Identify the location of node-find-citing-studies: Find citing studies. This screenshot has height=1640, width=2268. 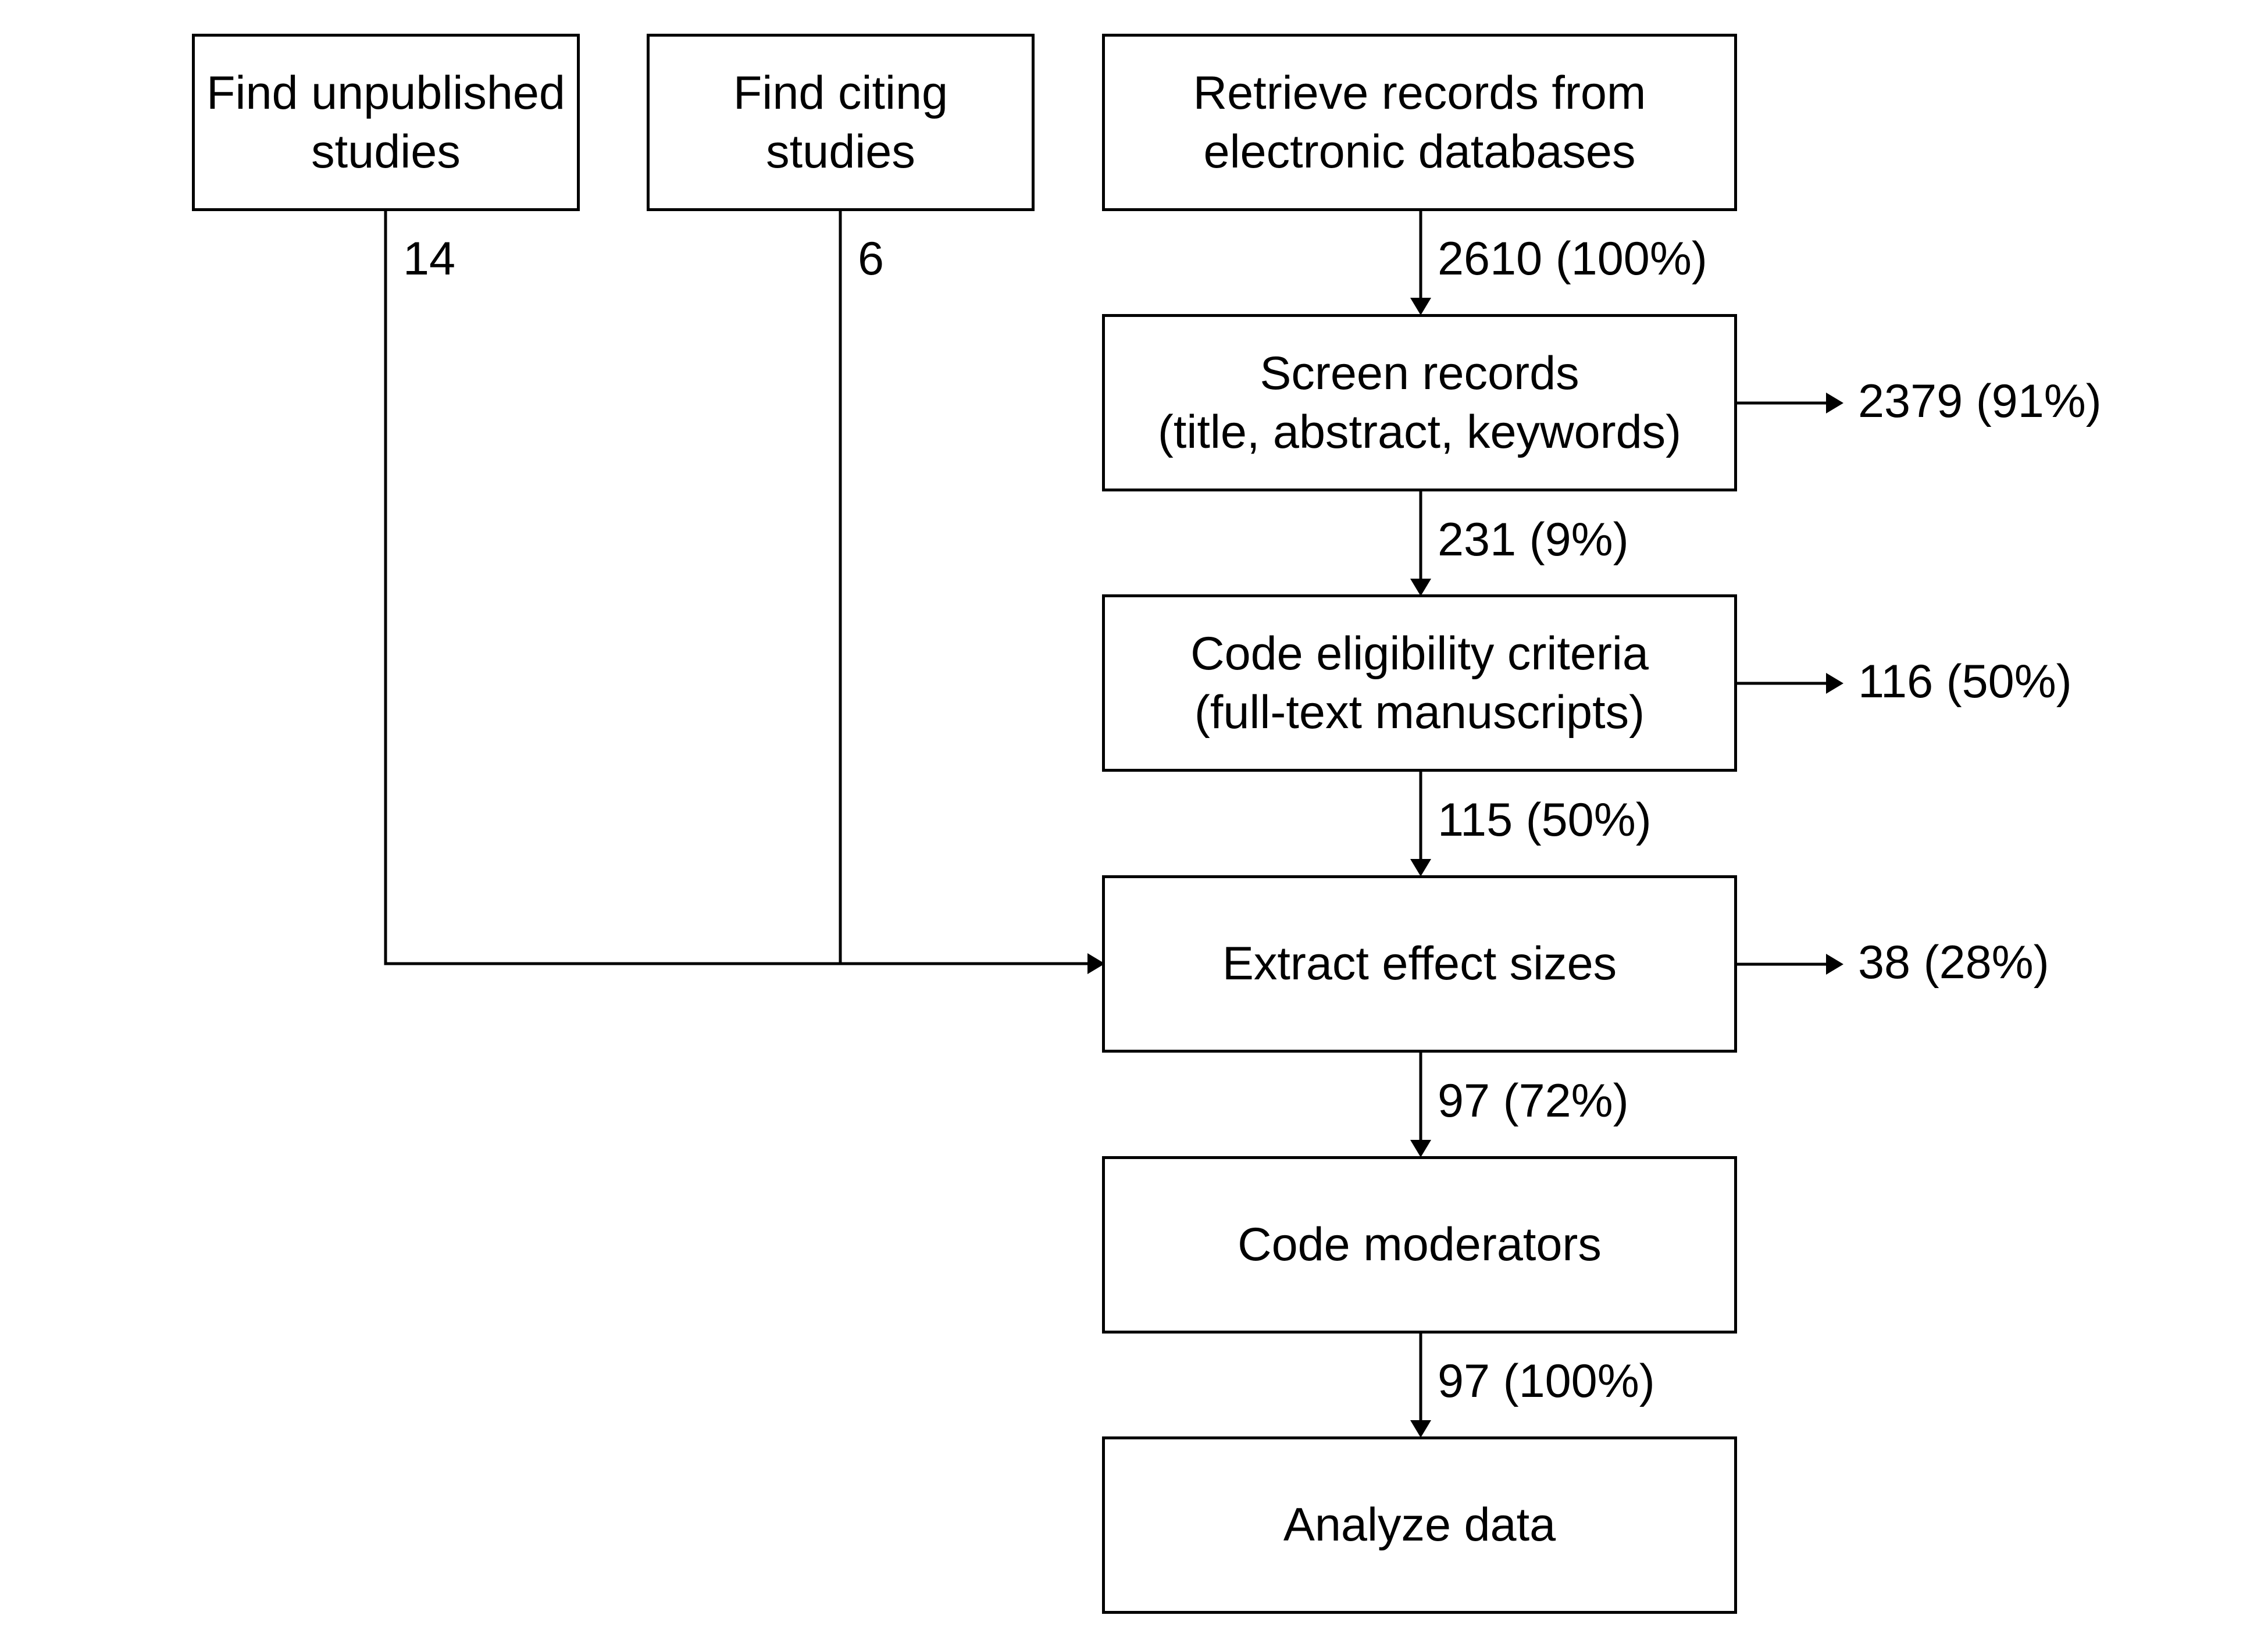
(841, 122).